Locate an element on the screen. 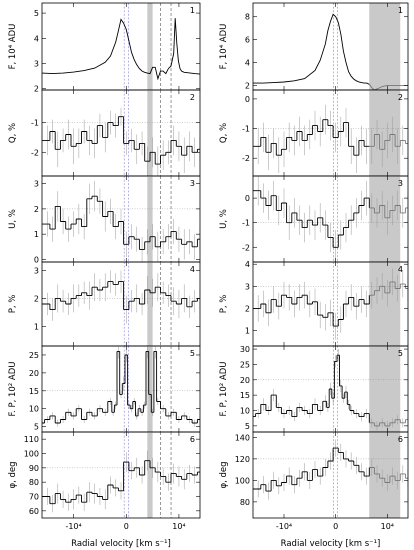  y-tick-label: 30 is located at coordinates (245, 349).